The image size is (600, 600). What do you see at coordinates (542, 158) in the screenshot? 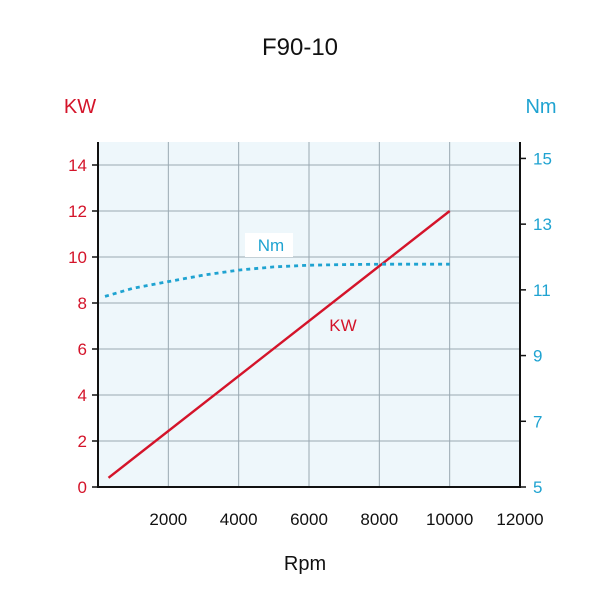
I see `y-right-tick-label: 15` at bounding box center [542, 158].